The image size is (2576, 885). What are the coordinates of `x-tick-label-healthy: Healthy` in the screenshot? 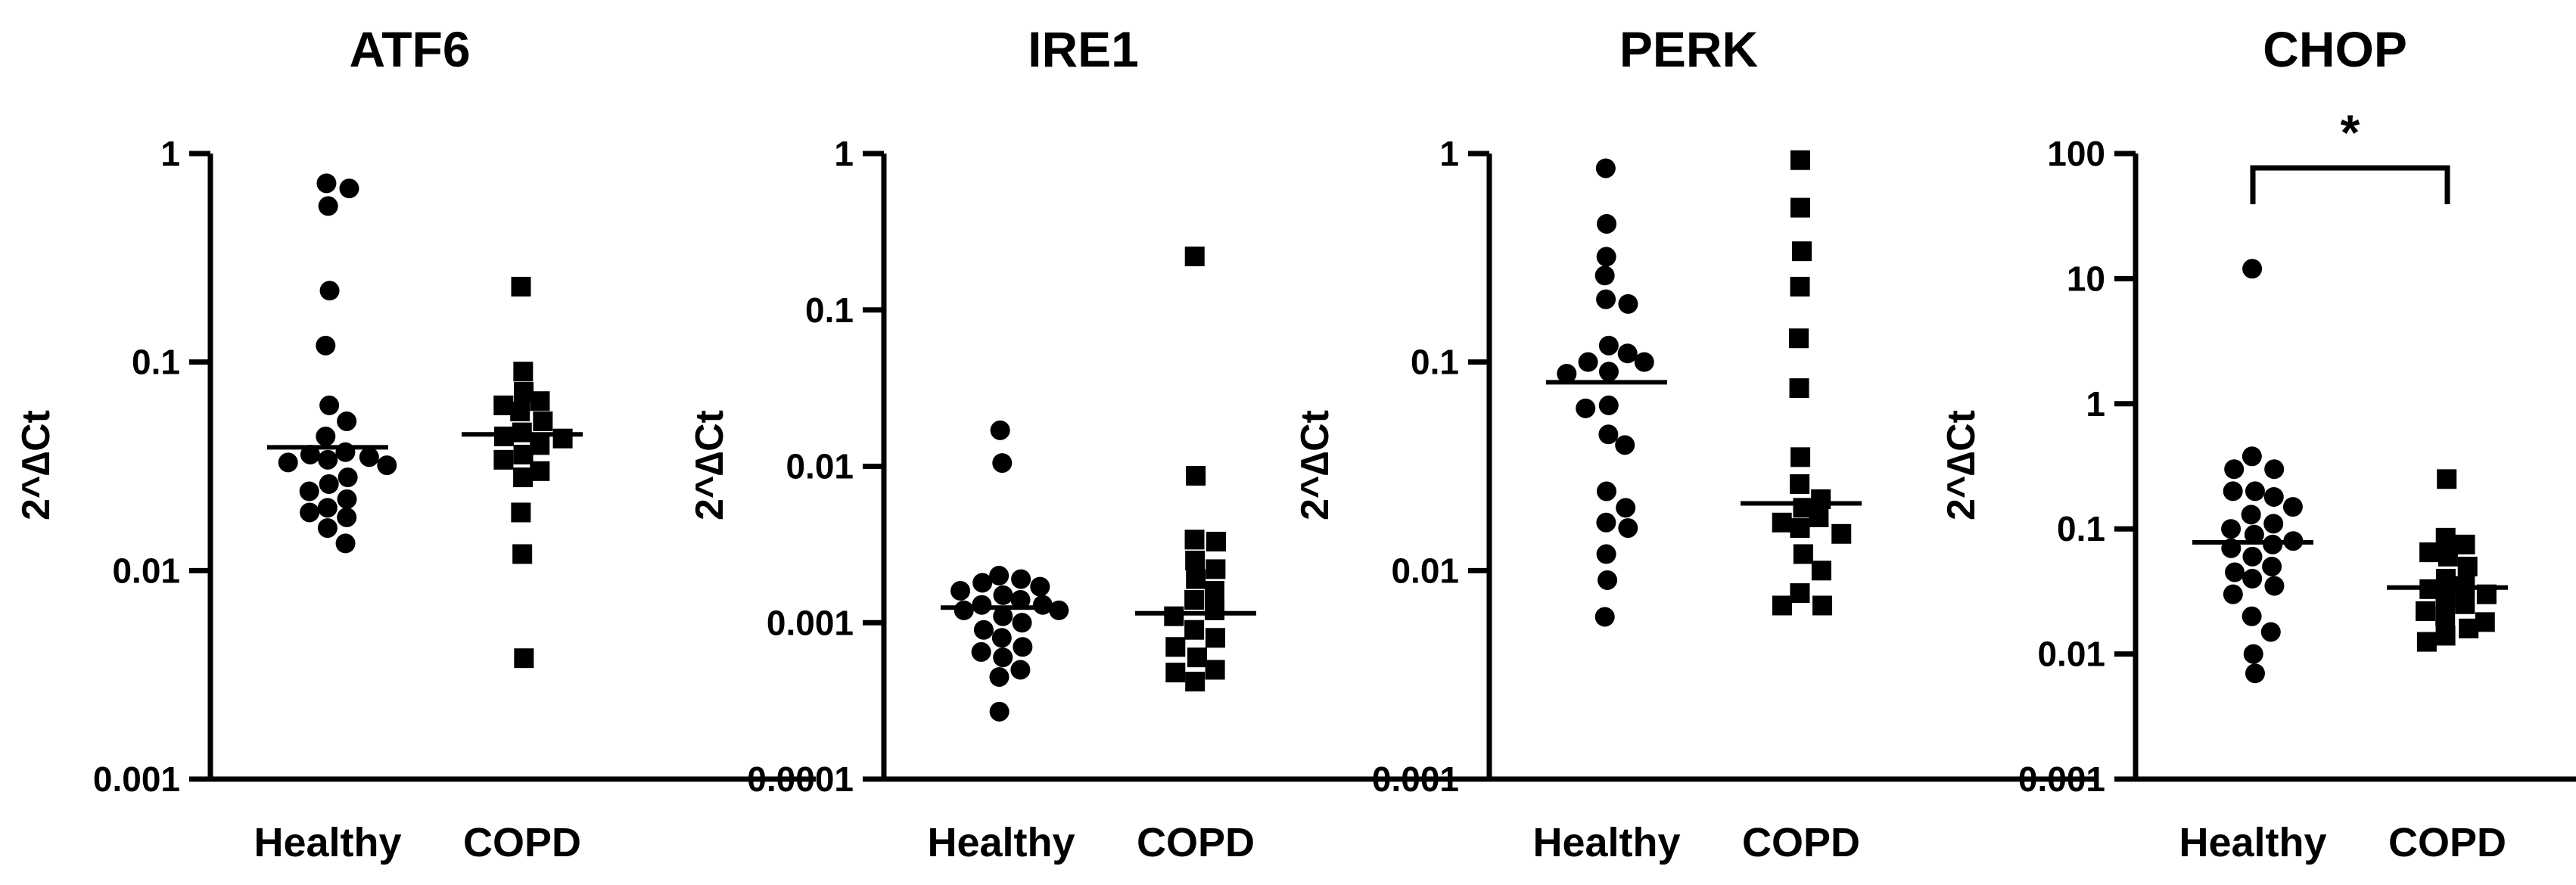 It's located at (2252, 842).